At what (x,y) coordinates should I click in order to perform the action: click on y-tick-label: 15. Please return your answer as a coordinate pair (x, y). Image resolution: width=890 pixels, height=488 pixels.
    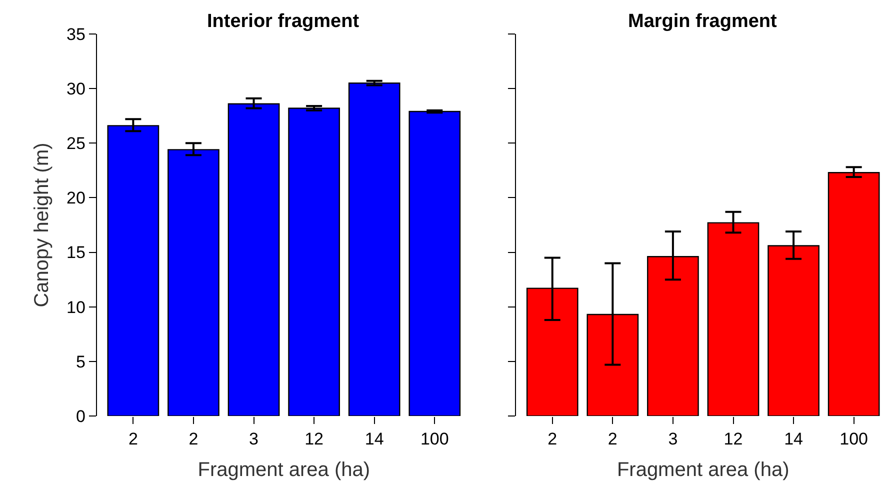
    Looking at the image, I should click on (76, 252).